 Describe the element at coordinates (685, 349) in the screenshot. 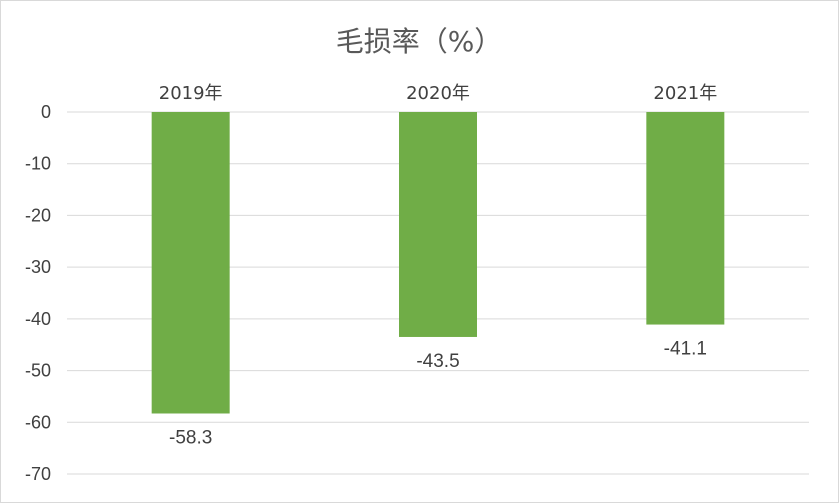

I see `data-label: -41.1` at that location.